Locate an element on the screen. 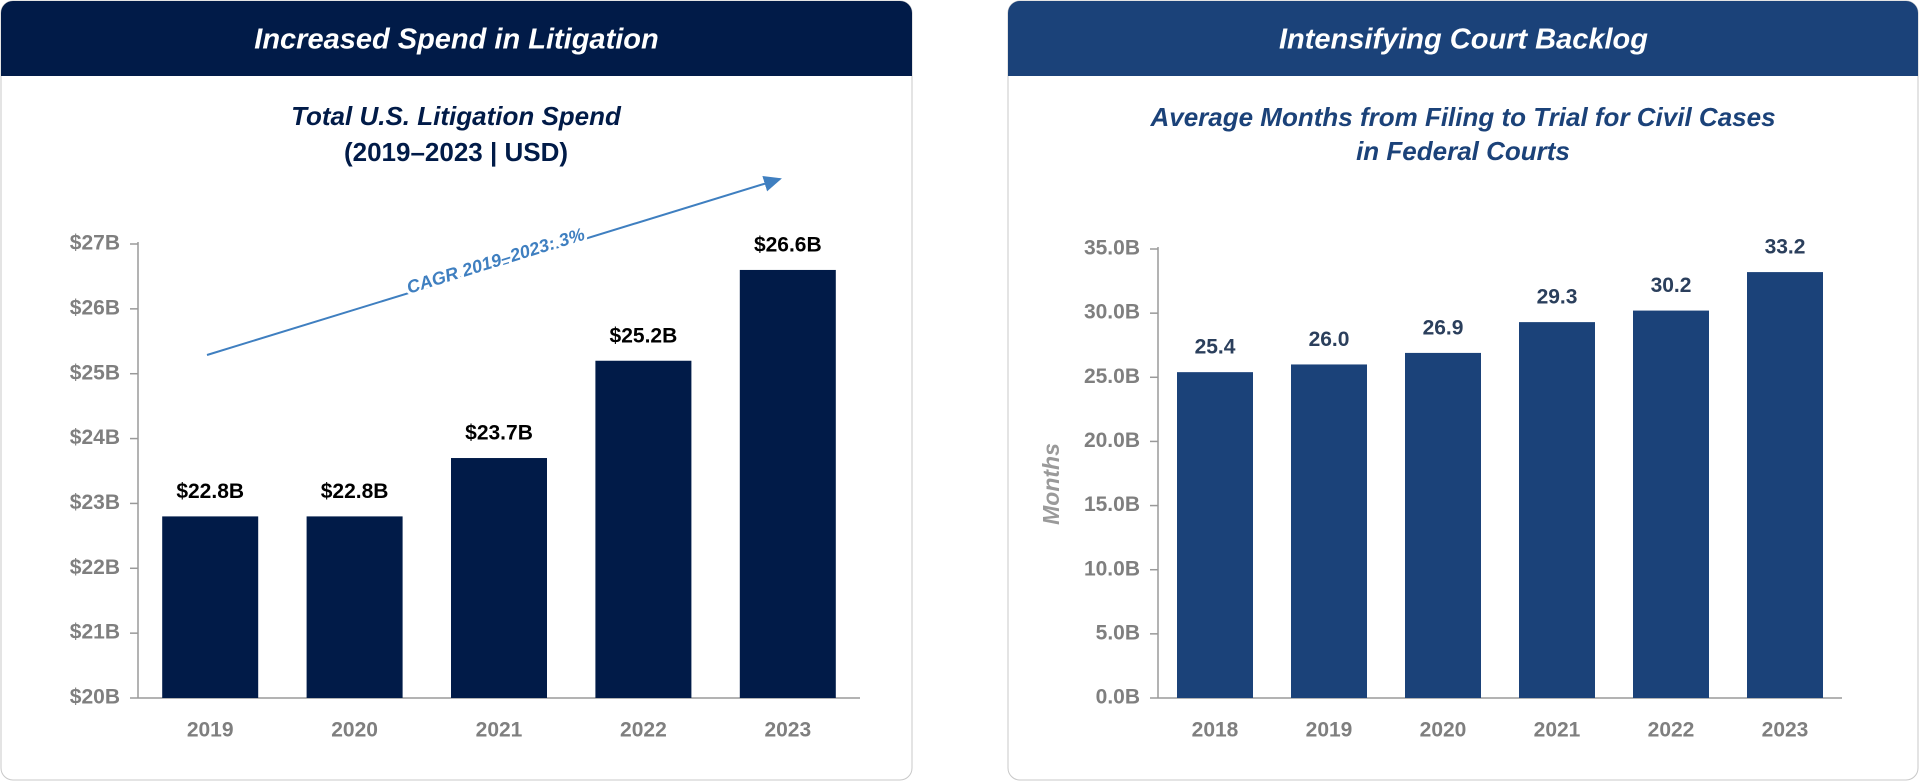 This screenshot has width=1920, height=782. data-label: 29.3 is located at coordinates (1557, 297).